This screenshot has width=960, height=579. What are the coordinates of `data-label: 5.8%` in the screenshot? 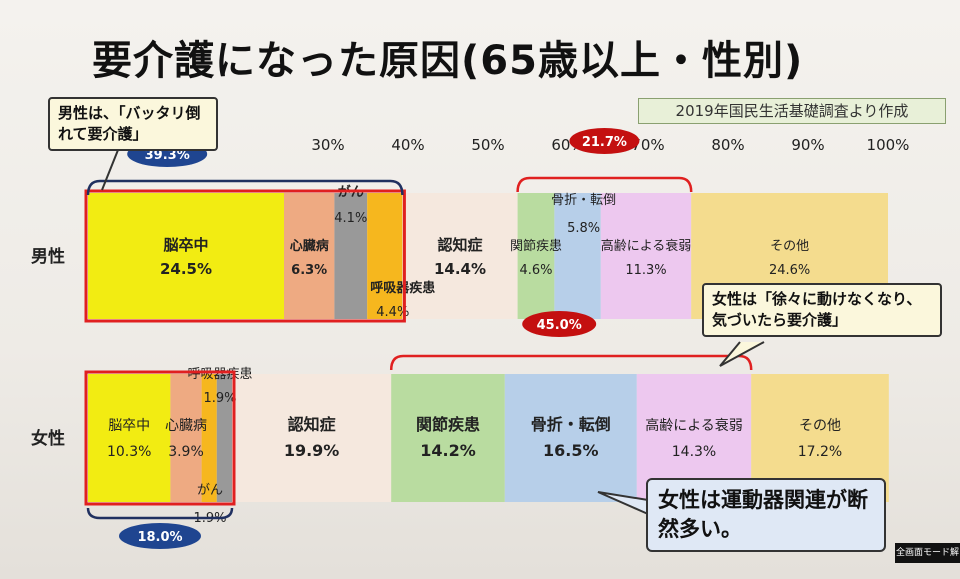 It's located at (583, 228).